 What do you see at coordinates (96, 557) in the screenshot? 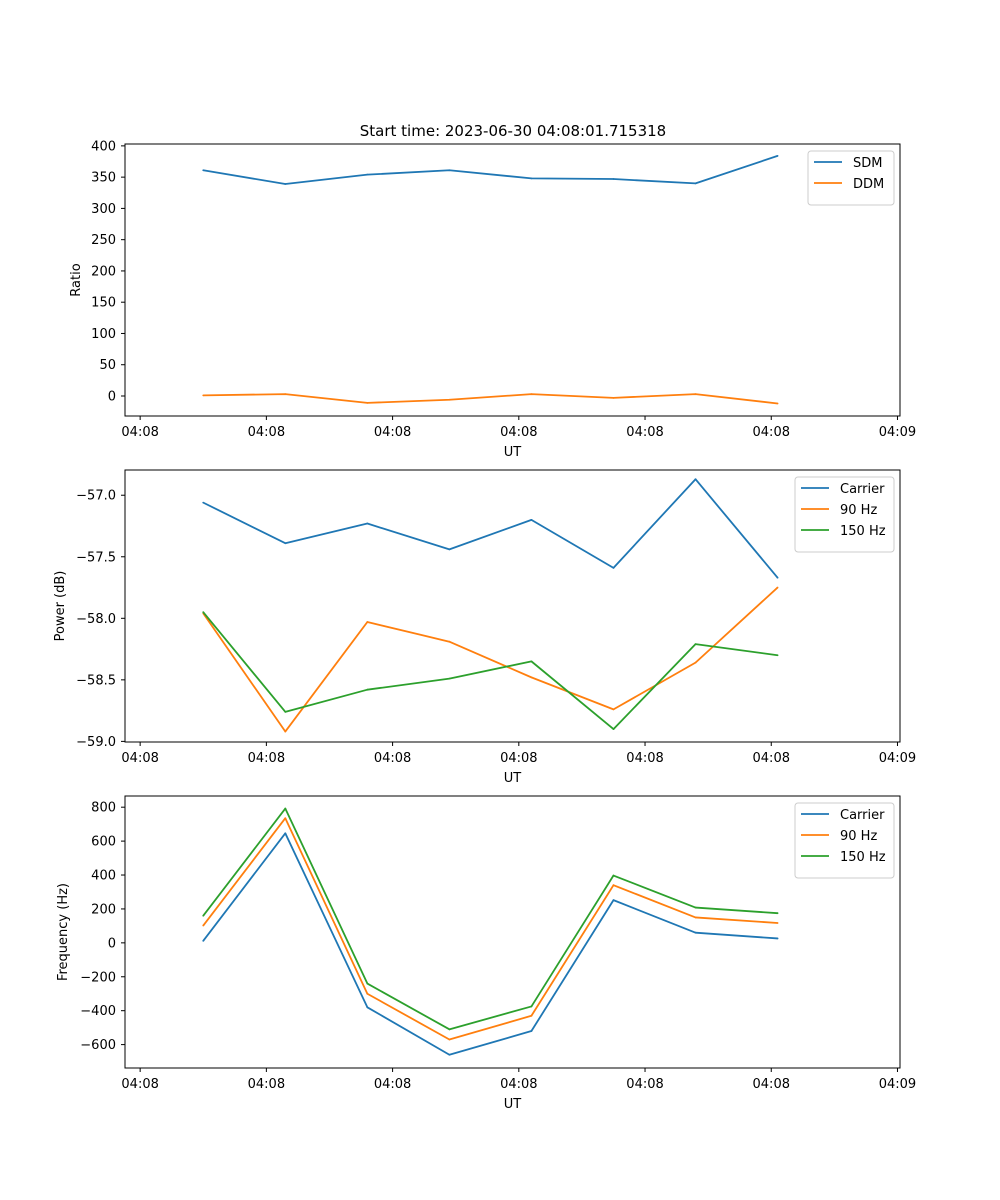
I see `y-tick-label: −57.5` at bounding box center [96, 557].